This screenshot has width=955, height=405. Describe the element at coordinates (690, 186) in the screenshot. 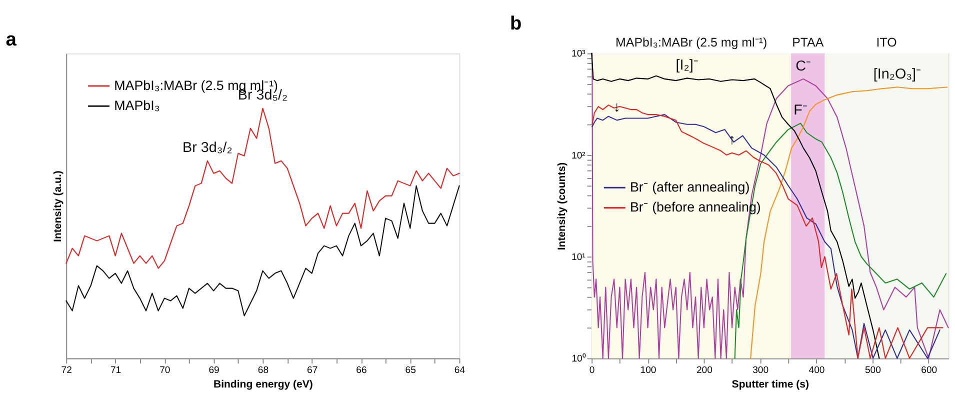

I see `legend-label: Br⁻ (after annealing)` at that location.